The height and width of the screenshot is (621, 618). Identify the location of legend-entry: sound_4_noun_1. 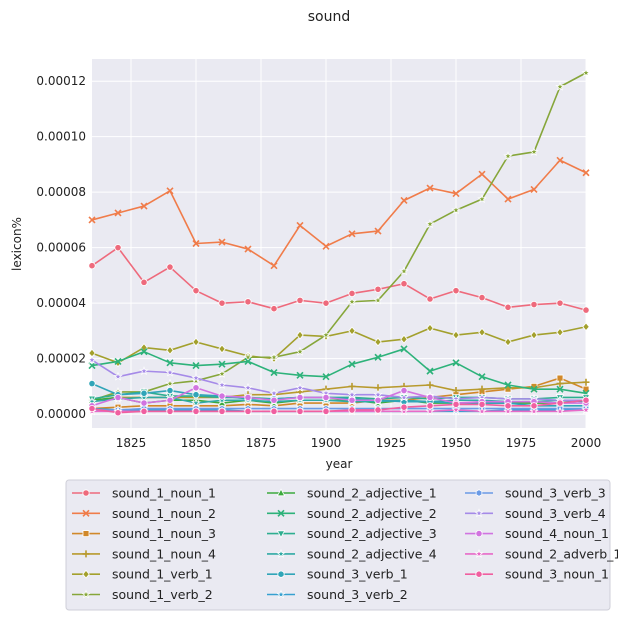
(537, 533).